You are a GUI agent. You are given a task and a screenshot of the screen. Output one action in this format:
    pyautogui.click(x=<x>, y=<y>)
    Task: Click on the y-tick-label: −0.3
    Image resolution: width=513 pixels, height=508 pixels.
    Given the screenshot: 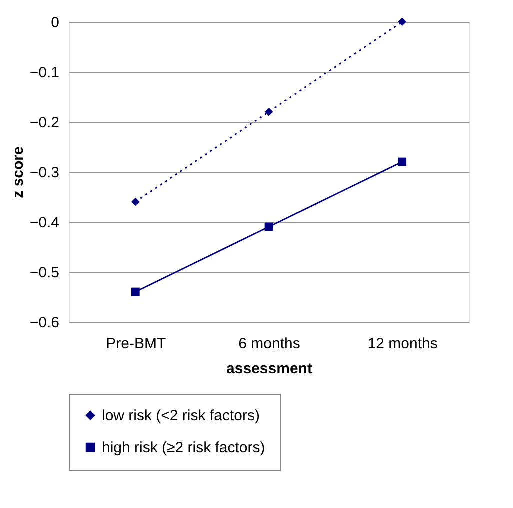 What is the action you would take?
    pyautogui.click(x=45, y=173)
    